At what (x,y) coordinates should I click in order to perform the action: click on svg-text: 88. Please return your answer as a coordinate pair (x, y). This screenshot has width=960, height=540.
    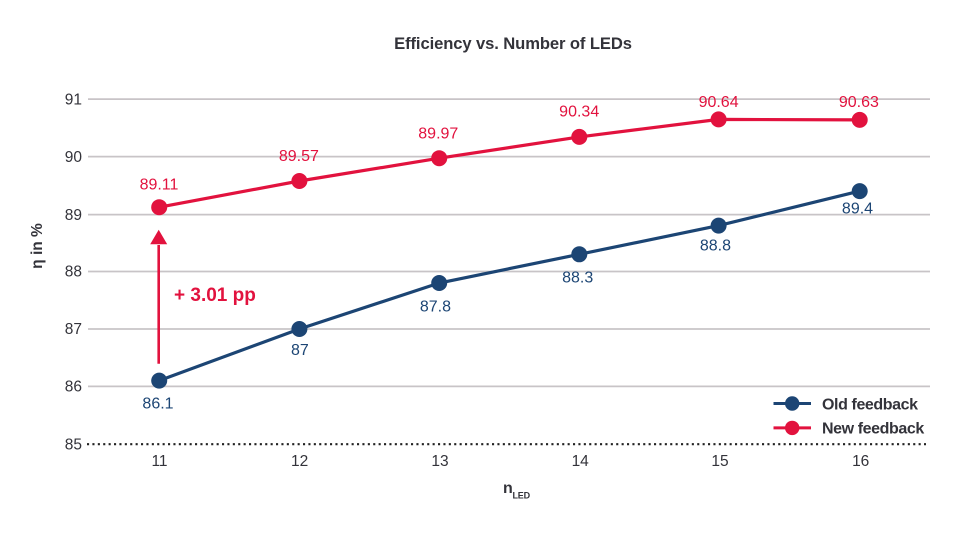
    Looking at the image, I should click on (73, 272).